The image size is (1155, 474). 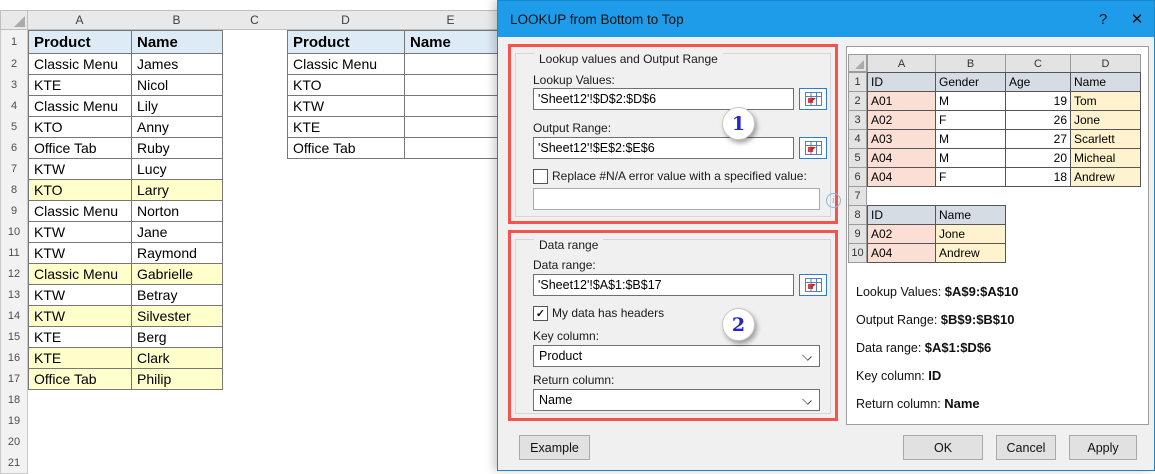 I want to click on main-table-cell-name: Ruby, so click(x=177, y=148).